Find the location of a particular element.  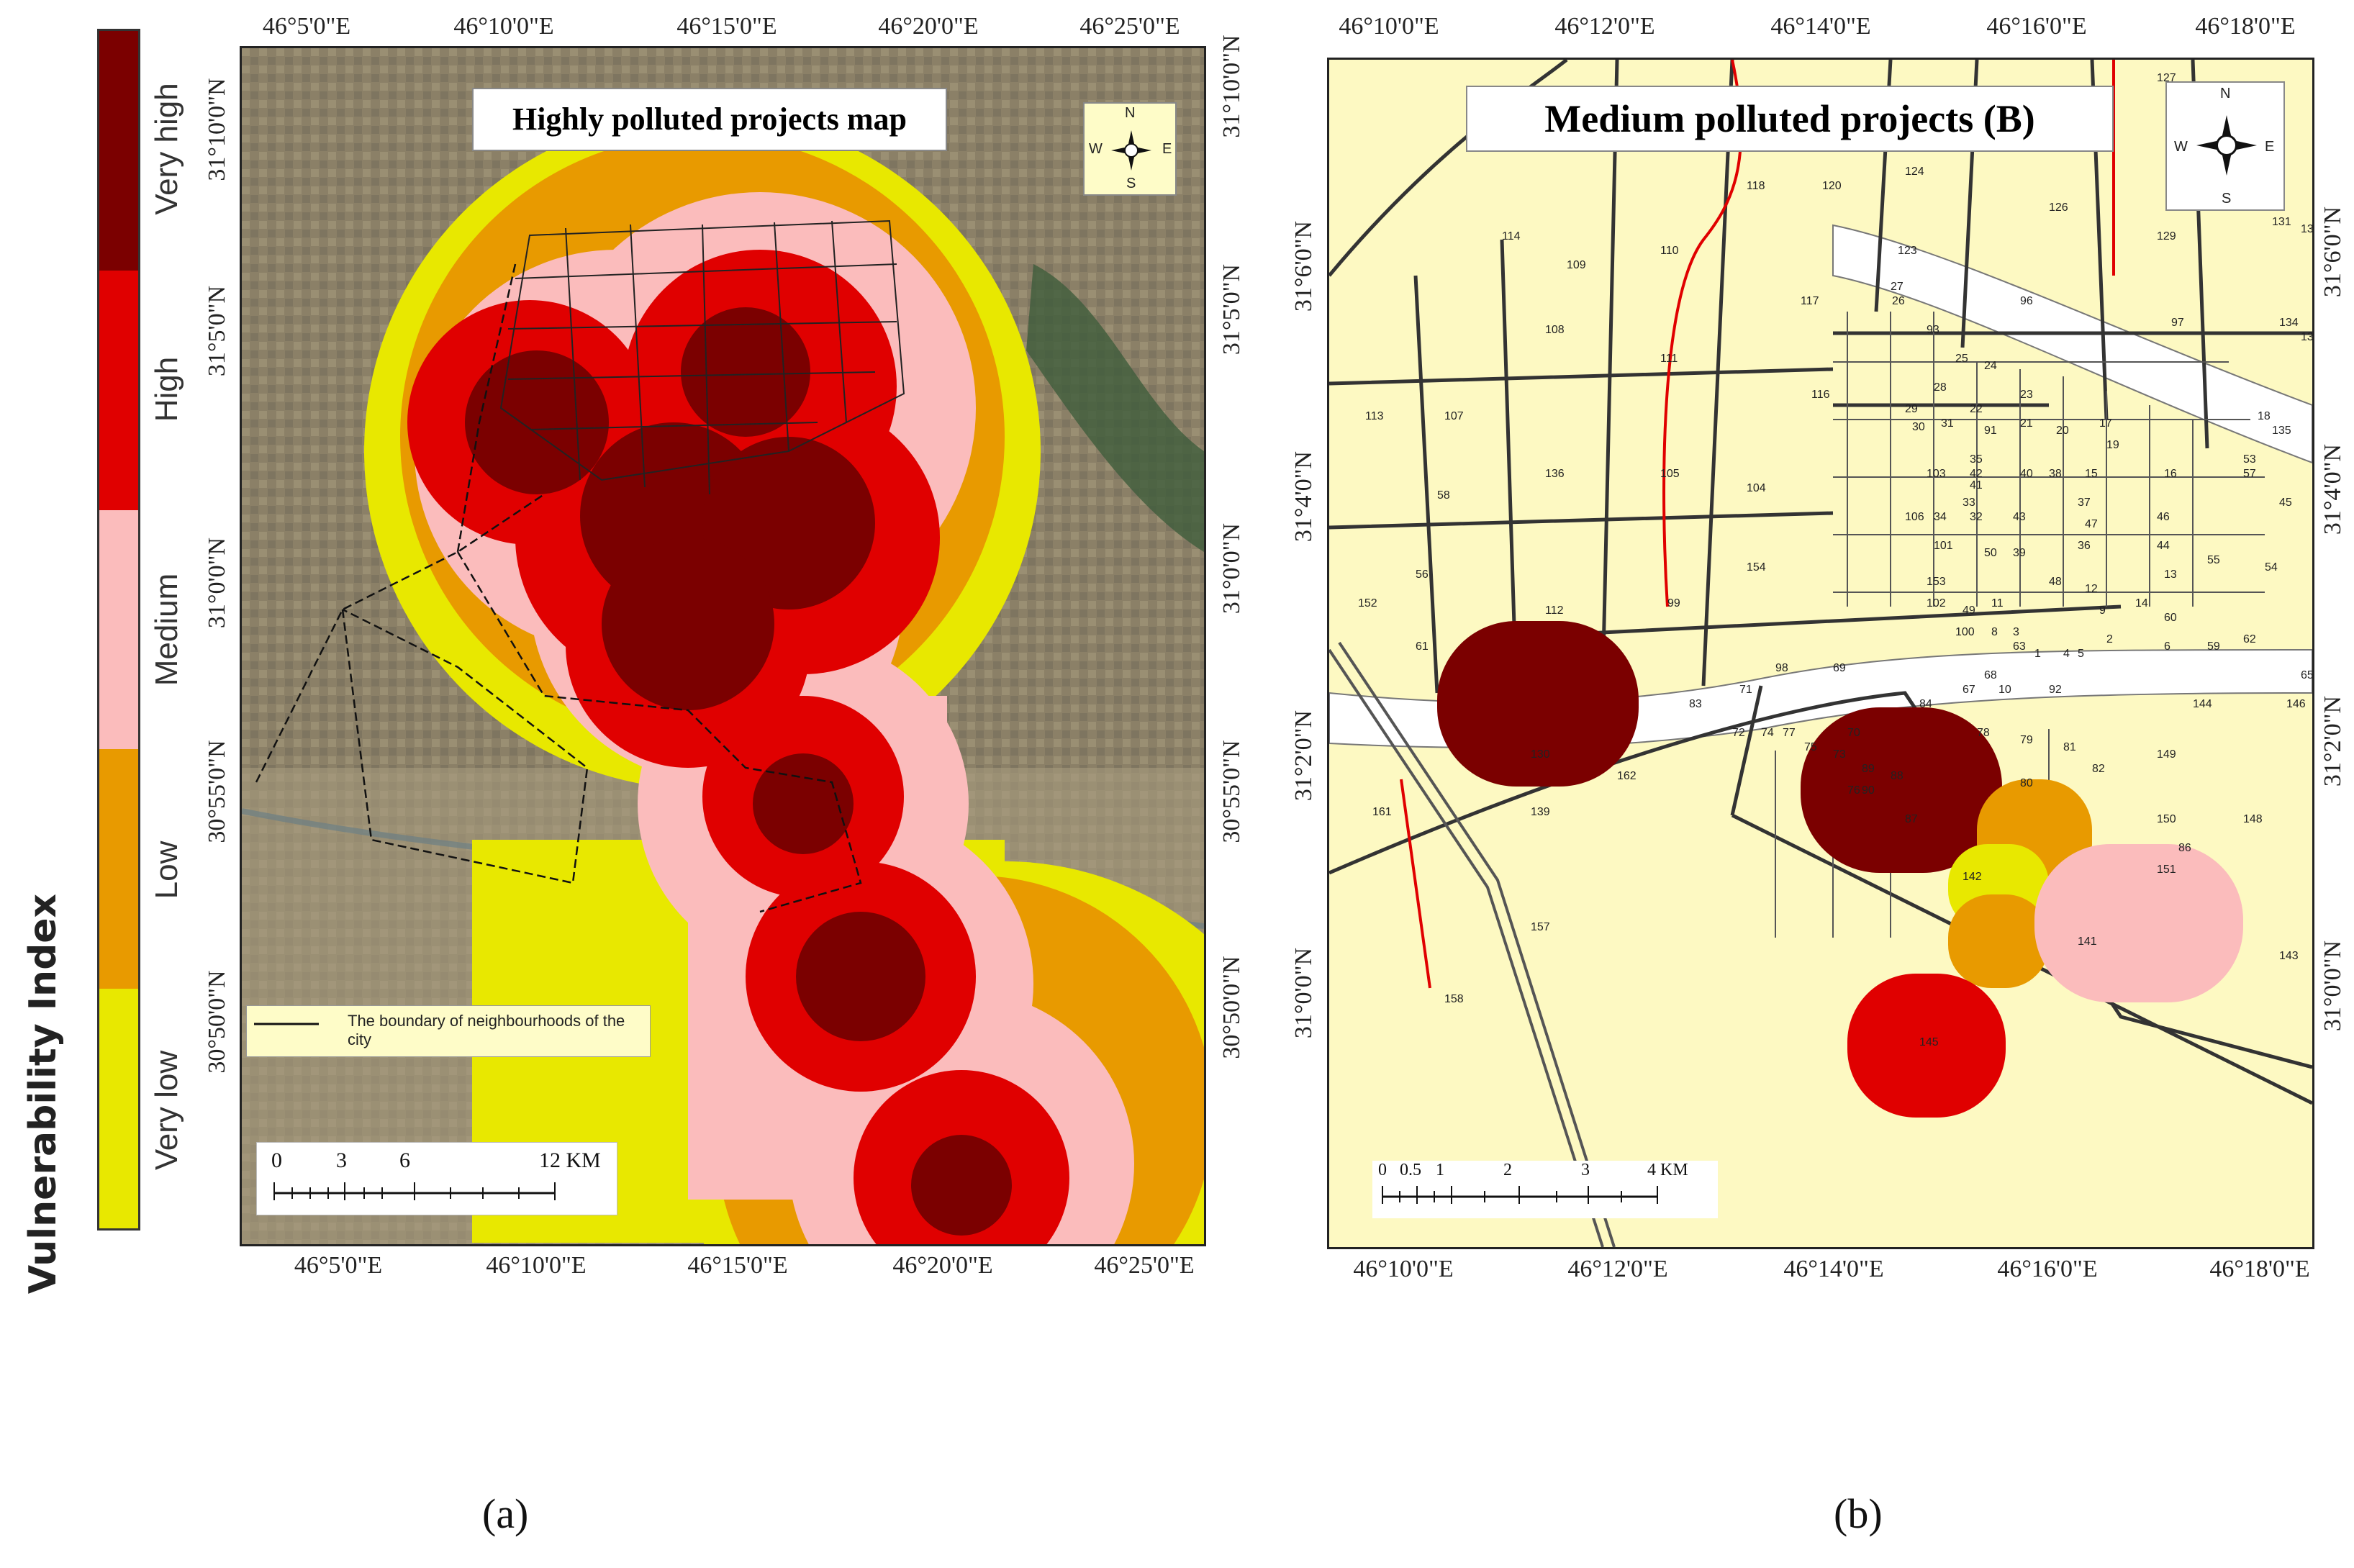

parcel-label: 77 is located at coordinates (1789, 733).